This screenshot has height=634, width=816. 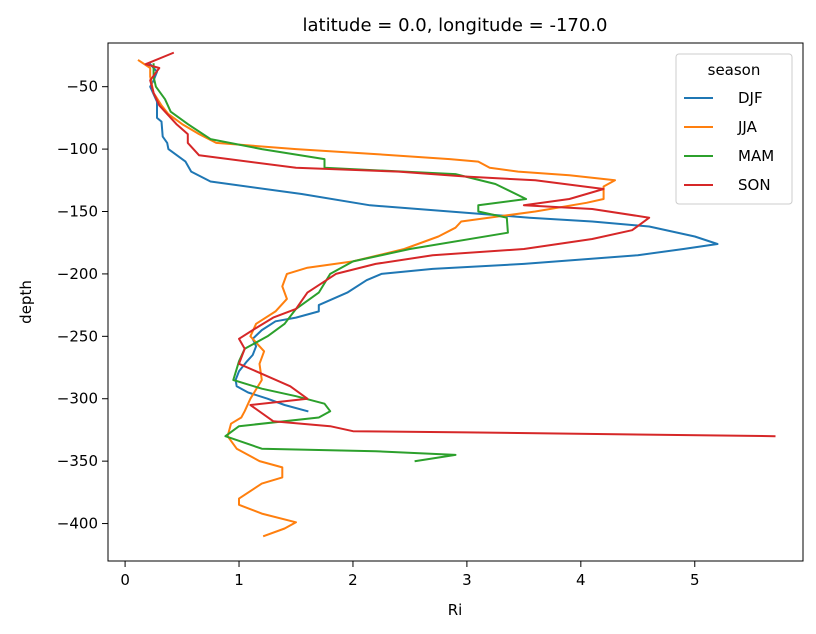 I want to click on legend-label-jja: JJA, so click(x=747, y=127).